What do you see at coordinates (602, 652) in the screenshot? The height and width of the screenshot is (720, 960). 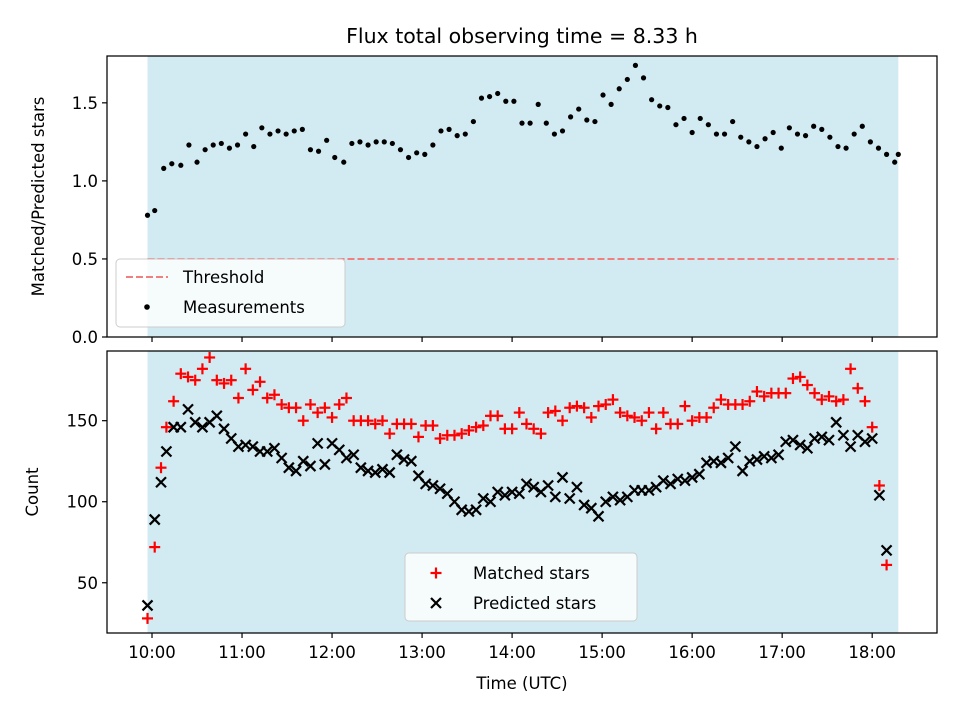 I see `x-tick-label: 15:00` at bounding box center [602, 652].